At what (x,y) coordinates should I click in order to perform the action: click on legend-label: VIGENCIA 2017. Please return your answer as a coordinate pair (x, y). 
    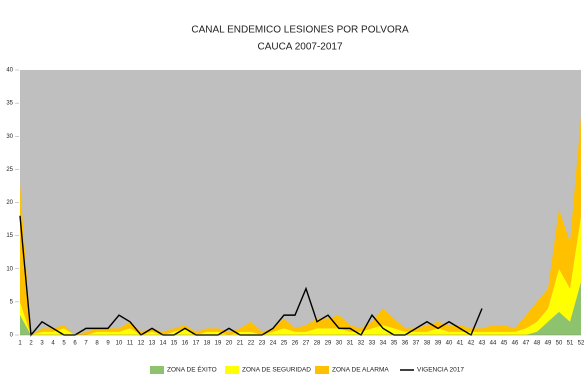
    Looking at the image, I should click on (440, 370).